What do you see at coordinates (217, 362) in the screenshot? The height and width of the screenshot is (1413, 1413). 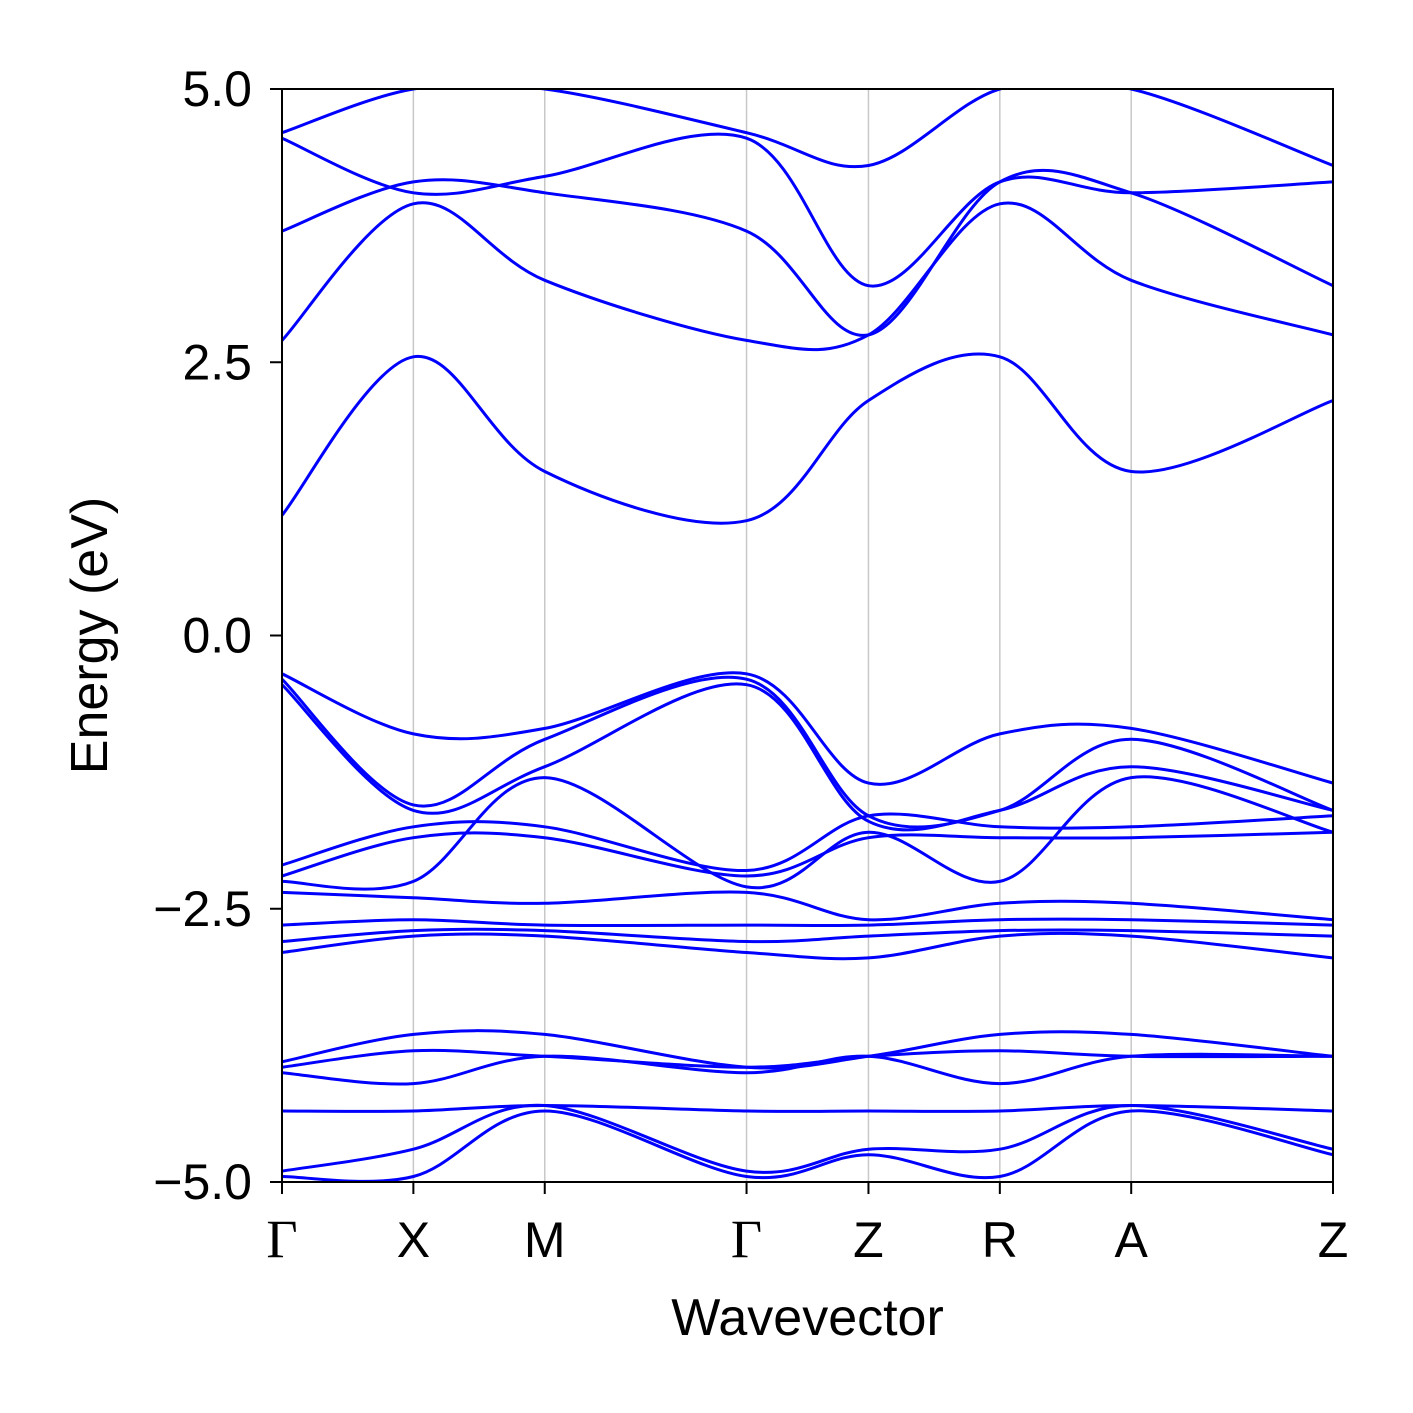 I see `y-tick-label: 2.5` at bounding box center [217, 362].